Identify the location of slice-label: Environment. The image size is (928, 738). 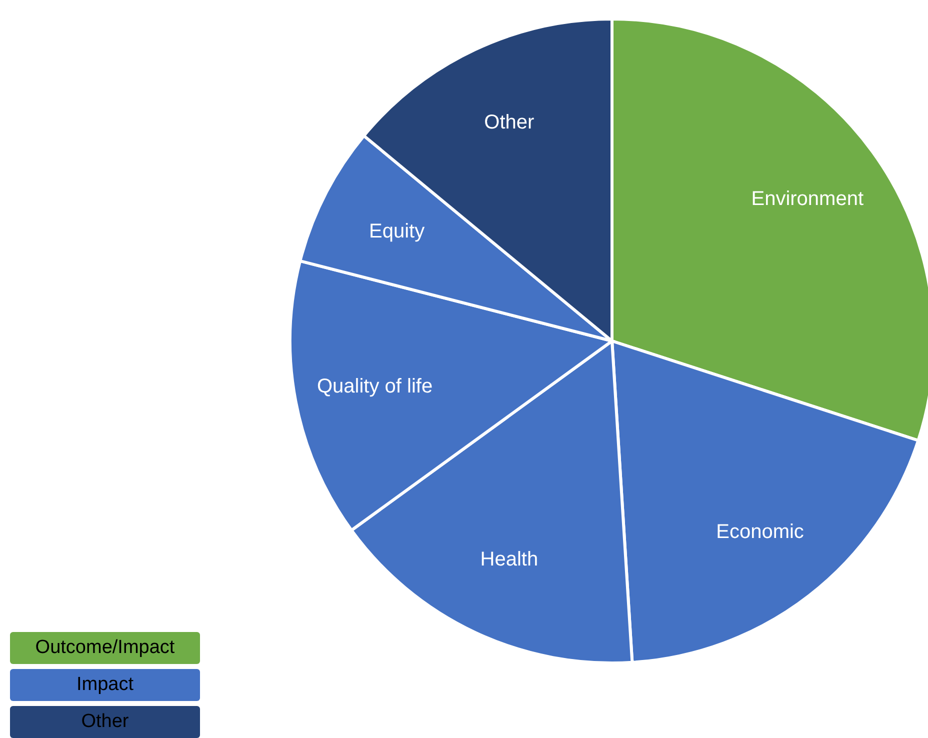
(807, 199).